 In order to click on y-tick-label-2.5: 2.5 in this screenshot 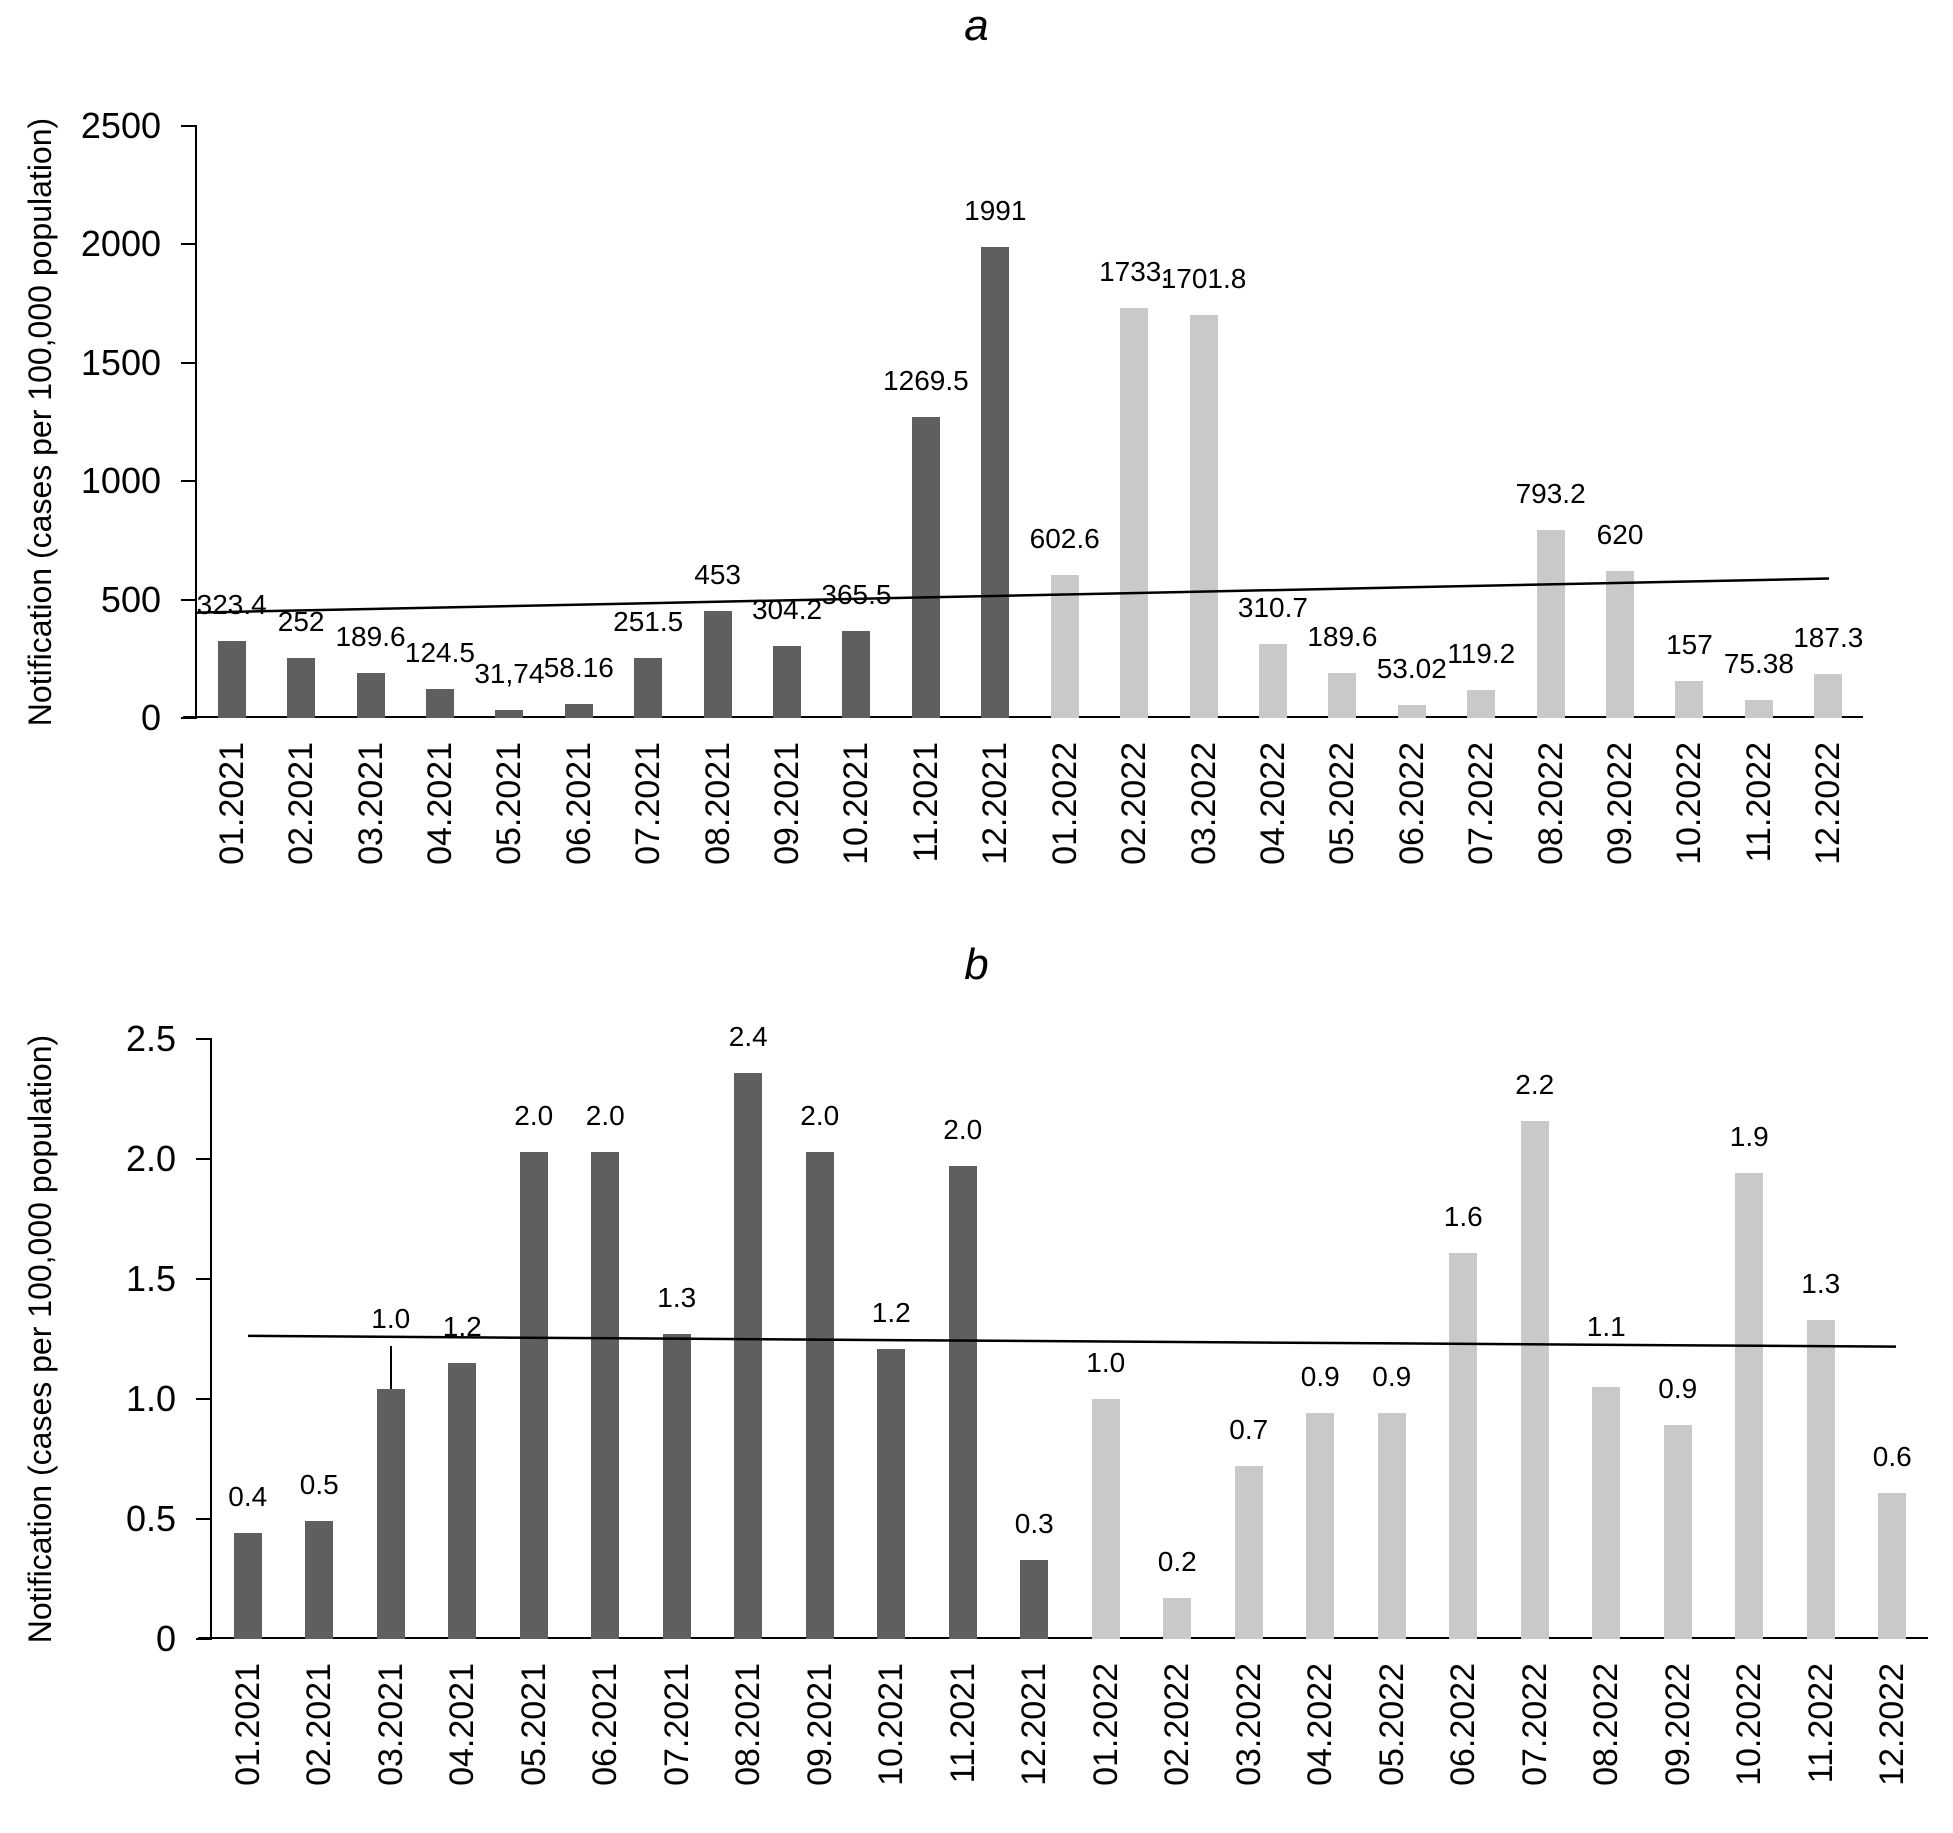, I will do `click(150, 1038)`.